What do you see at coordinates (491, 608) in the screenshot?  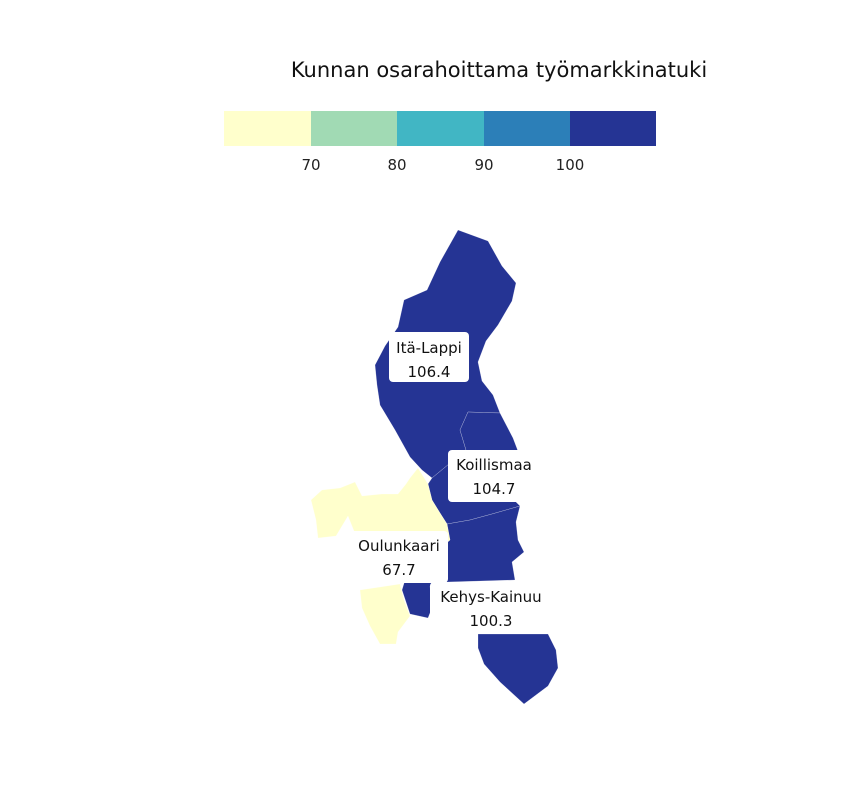 I see `label-kehys-kainuu: Kehys-Kainuu 100.3` at bounding box center [491, 608].